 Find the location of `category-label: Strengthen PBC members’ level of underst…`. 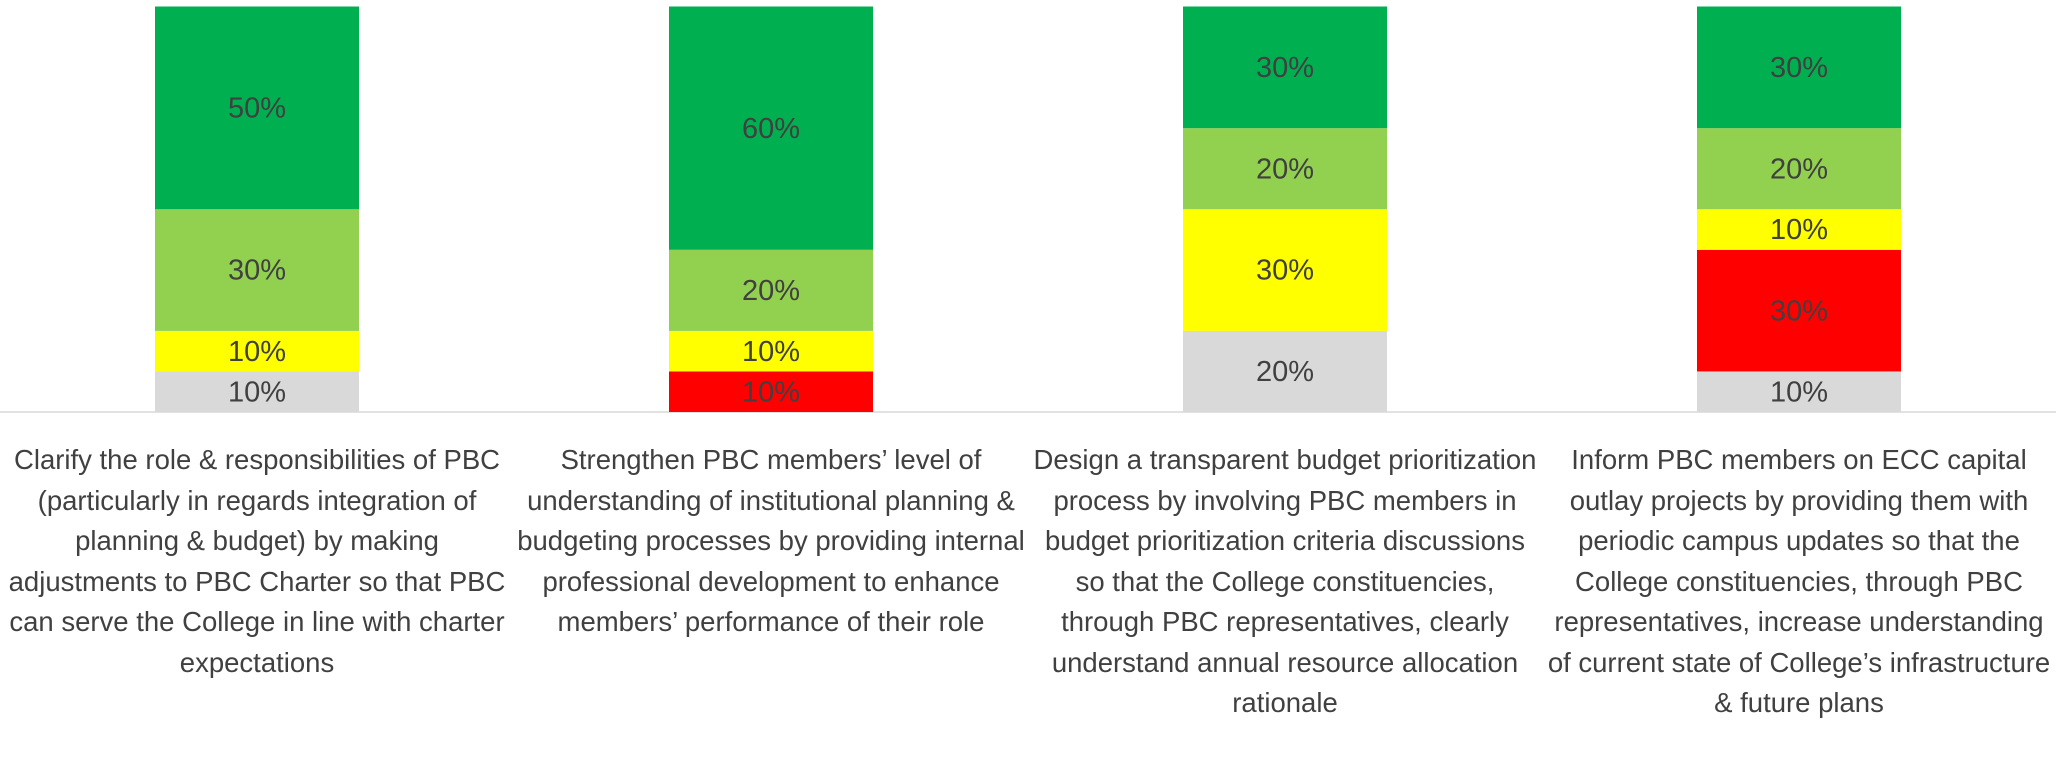

category-label: Strengthen PBC members’ level of underst… is located at coordinates (771, 540).